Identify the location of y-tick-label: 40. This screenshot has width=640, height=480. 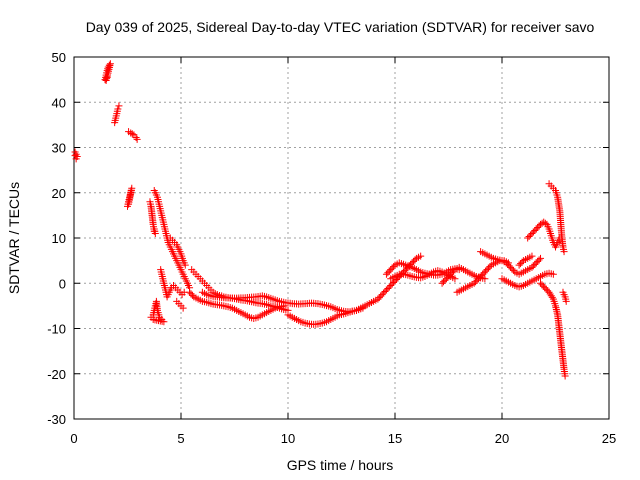
(59, 102).